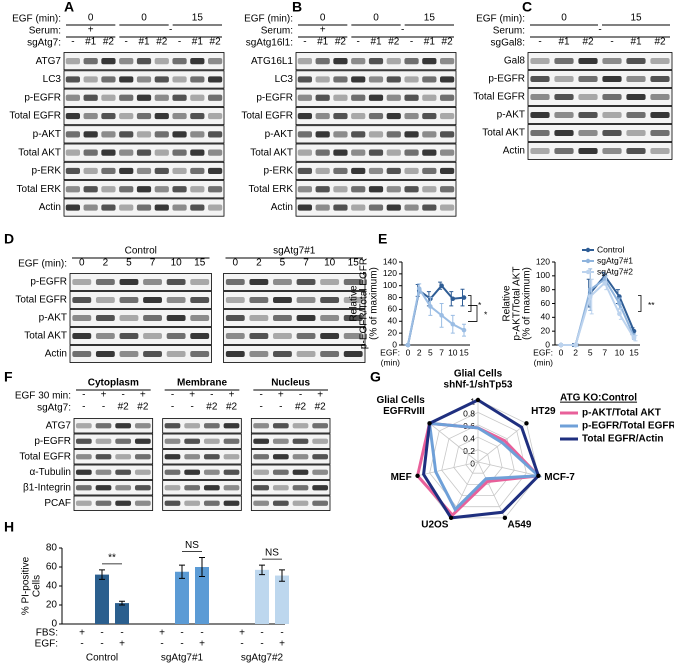 The image size is (674, 669). I want to click on row-label: Actin, so click(282, 207).